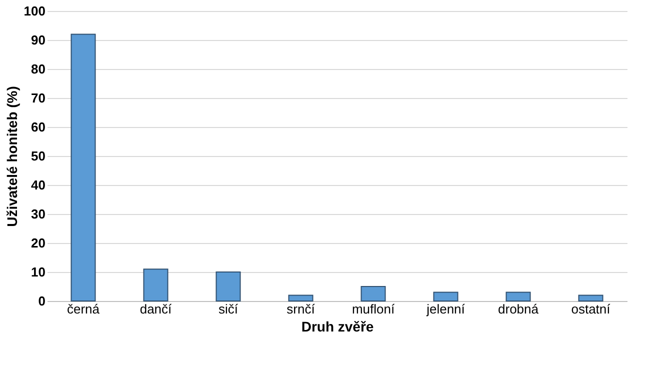 Image resolution: width=666 pixels, height=373 pixels. Describe the element at coordinates (156, 309) in the screenshot. I see `x-tick-label: dančí` at that location.